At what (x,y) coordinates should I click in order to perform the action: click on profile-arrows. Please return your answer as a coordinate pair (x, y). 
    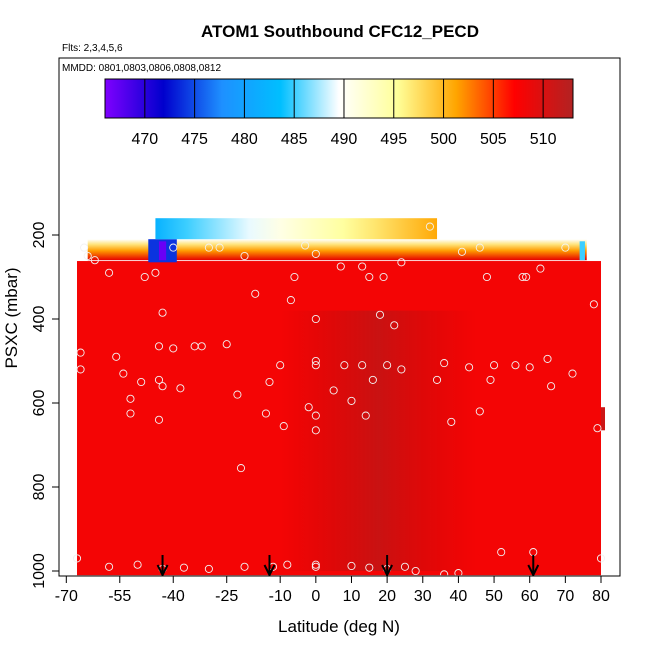
    Looking at the image, I should click on (348, 565).